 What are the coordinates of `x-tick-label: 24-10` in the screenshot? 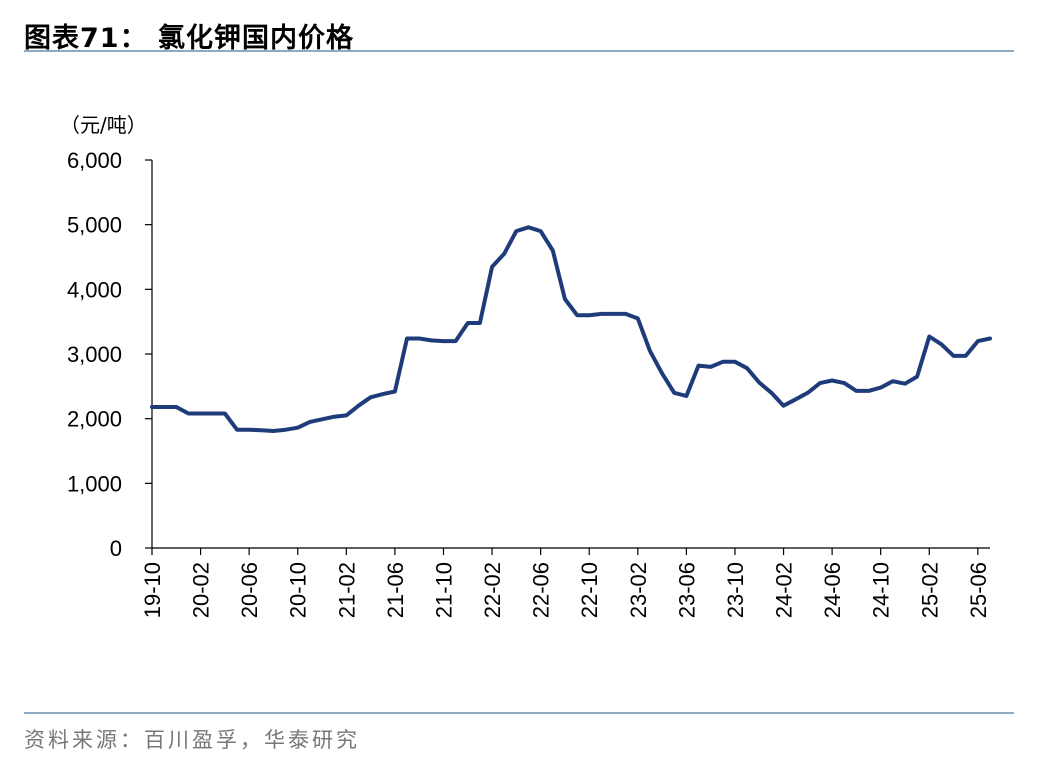 It's located at (881, 590).